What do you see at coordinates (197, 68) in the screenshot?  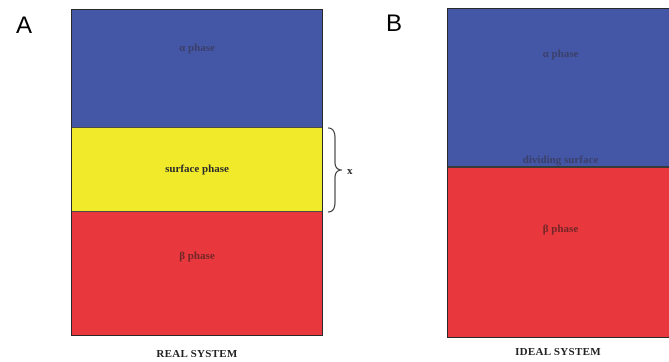 I see `alpha-phase-region: α phase` at bounding box center [197, 68].